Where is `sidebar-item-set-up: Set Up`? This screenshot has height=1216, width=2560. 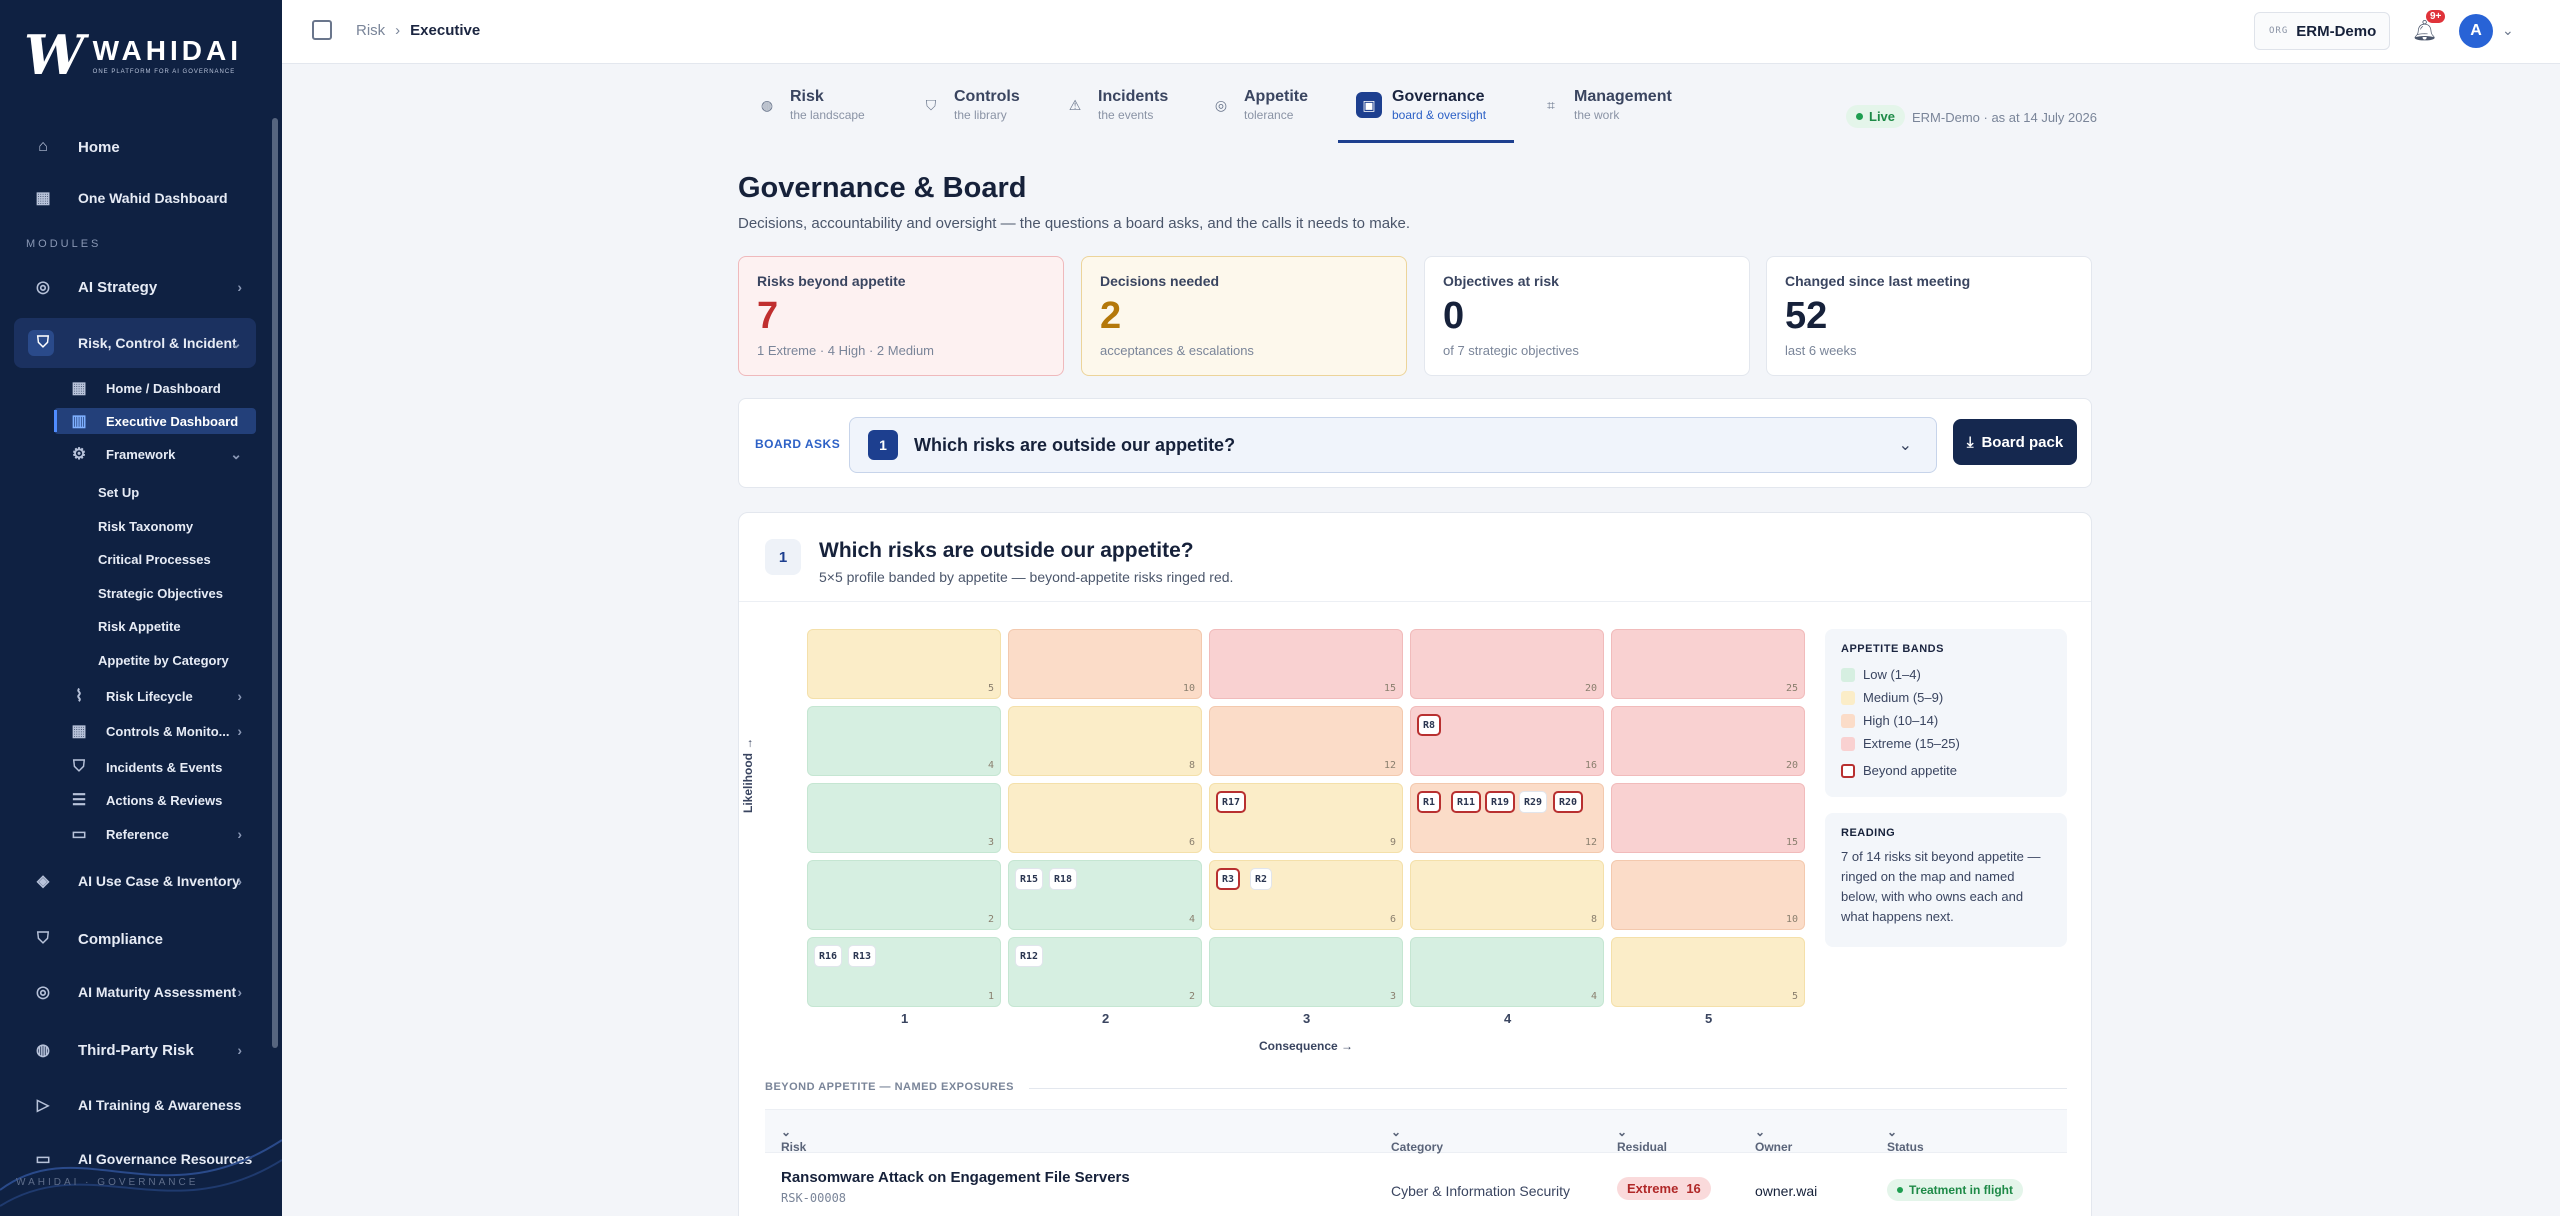
sidebar-item-set-up: Set Up is located at coordinates (141, 492).